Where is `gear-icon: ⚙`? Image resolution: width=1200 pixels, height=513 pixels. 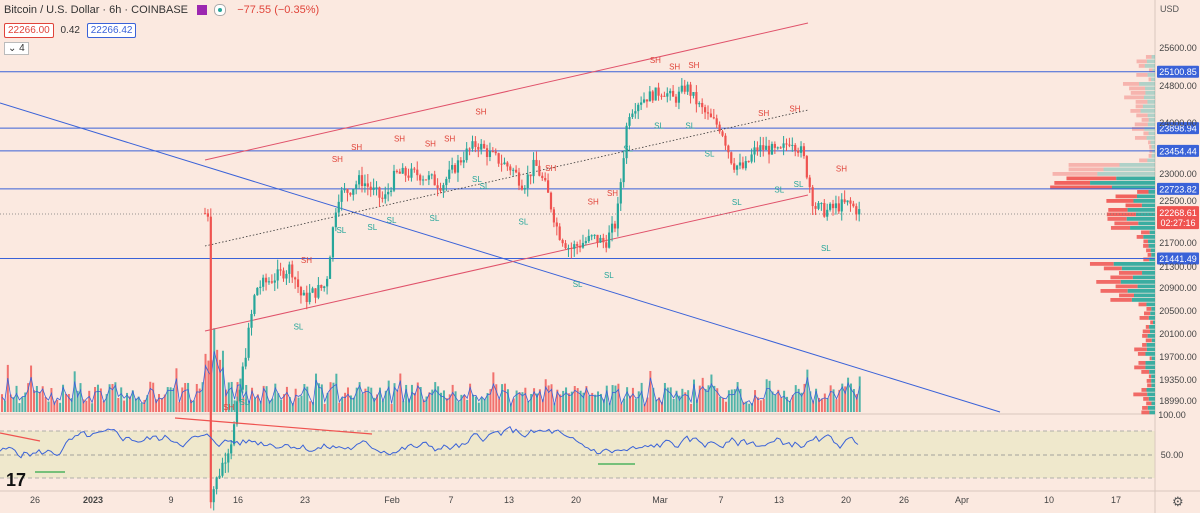 gear-icon: ⚙ is located at coordinates (1178, 501).